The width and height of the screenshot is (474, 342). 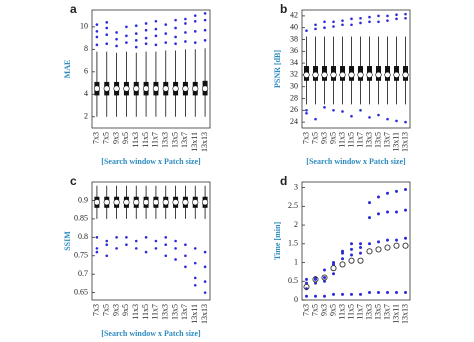 I want to click on y-tick-label: 28, so click(x=294, y=97).